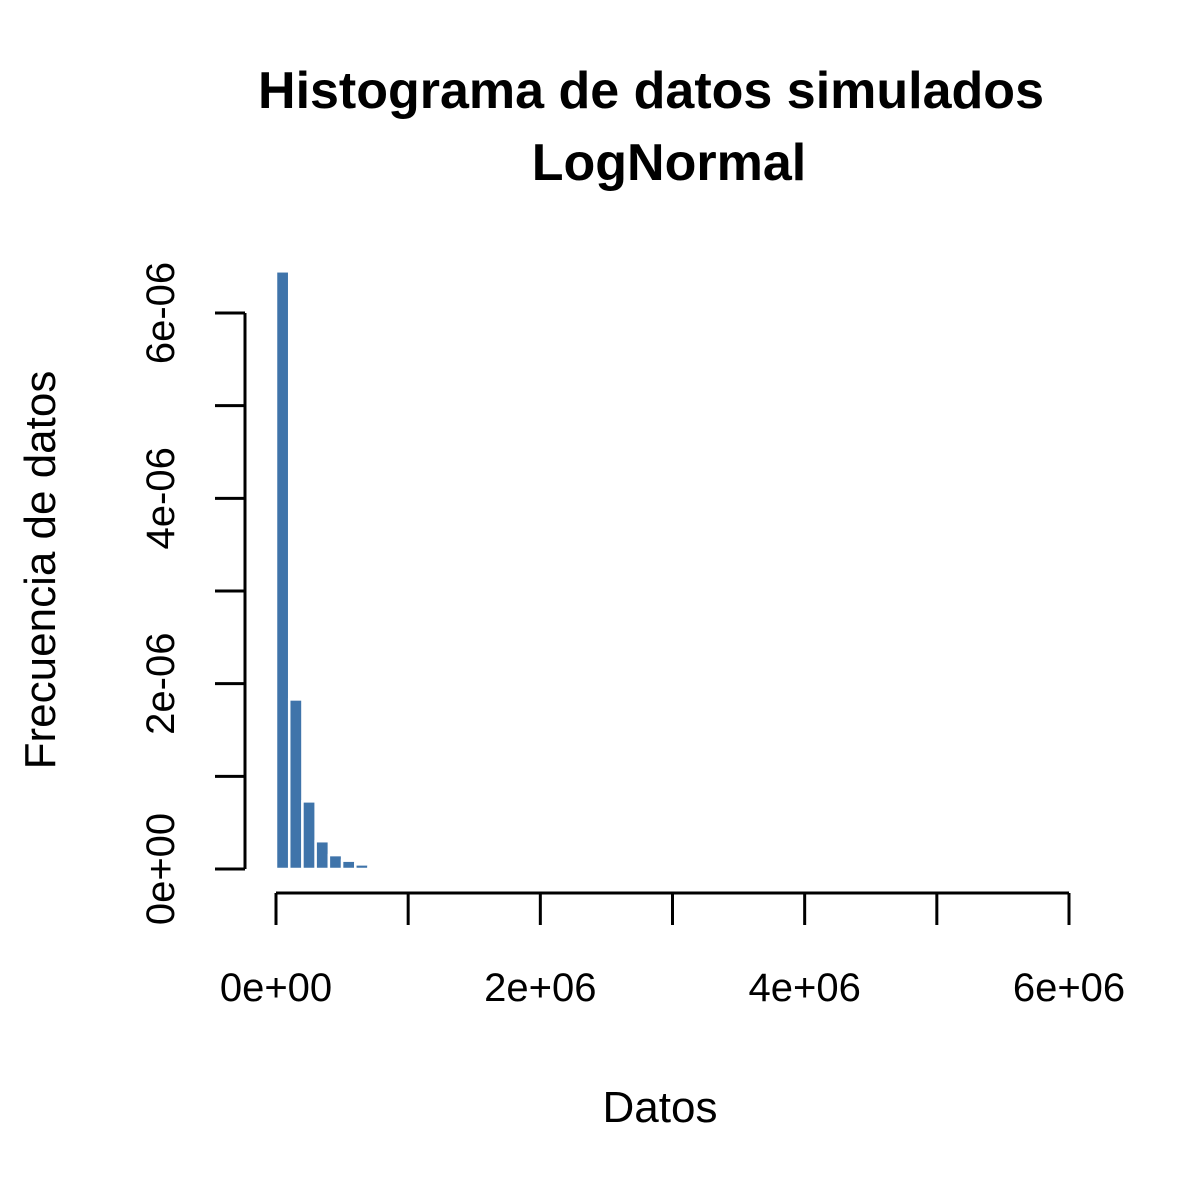 The image size is (1200, 1200). What do you see at coordinates (161, 869) in the screenshot?
I see `y-tick-label-0: 0e+00` at bounding box center [161, 869].